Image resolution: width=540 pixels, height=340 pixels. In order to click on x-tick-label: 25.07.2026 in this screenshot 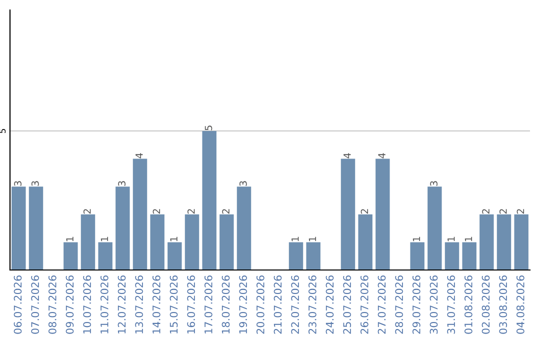, I will do `click(347, 305)`.